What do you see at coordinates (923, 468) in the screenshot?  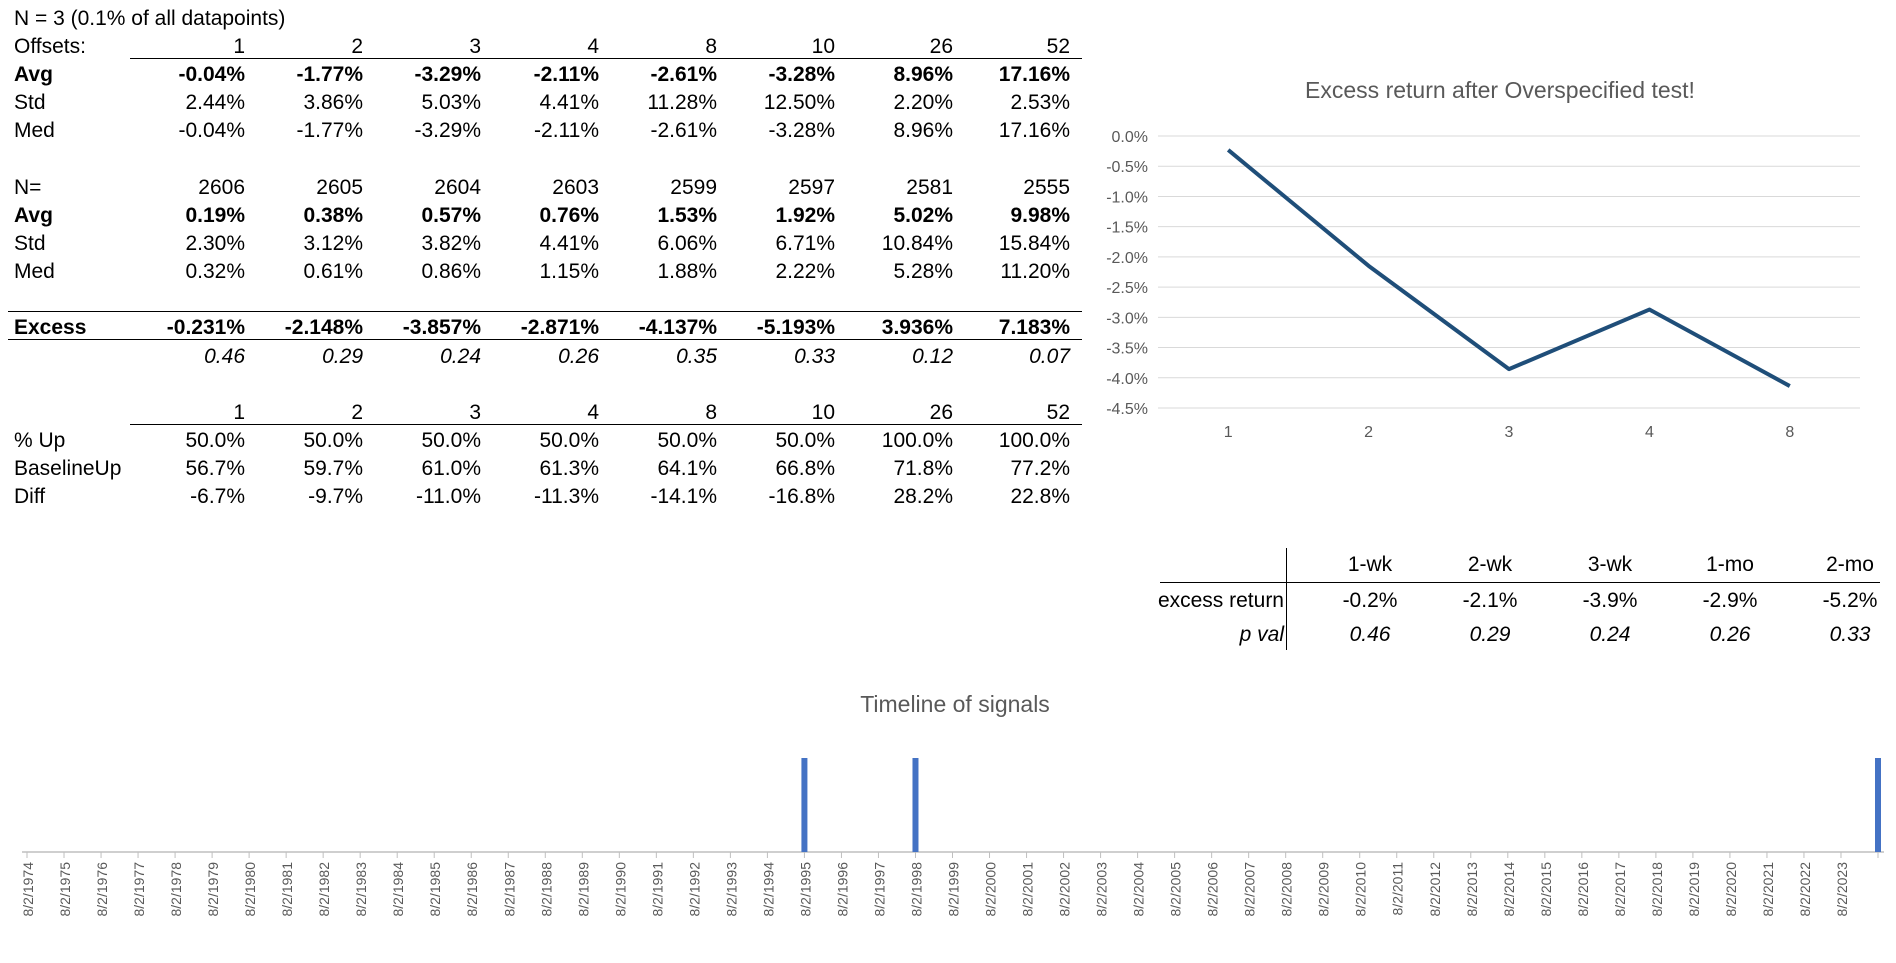 I see `baseline-up-cell: 71.8%` at bounding box center [923, 468].